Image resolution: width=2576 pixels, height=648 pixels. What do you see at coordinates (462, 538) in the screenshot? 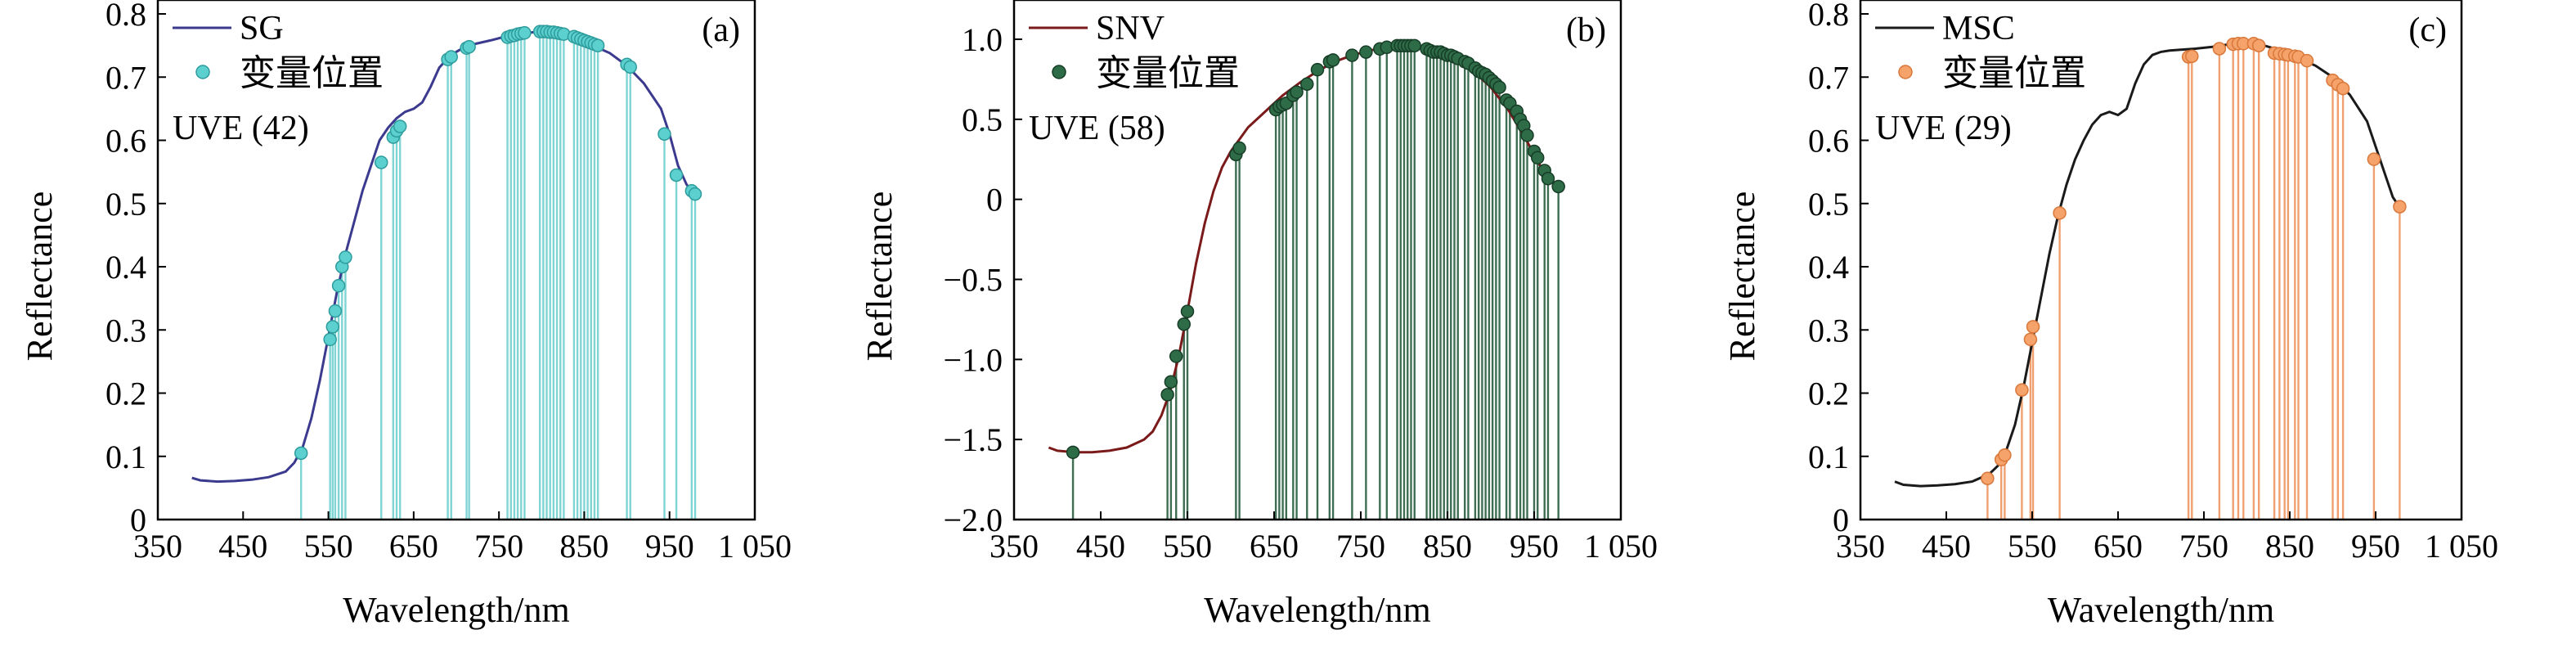
I see `x-axis-a: 350 450 550 650 750 850 950 1 050` at bounding box center [462, 538].